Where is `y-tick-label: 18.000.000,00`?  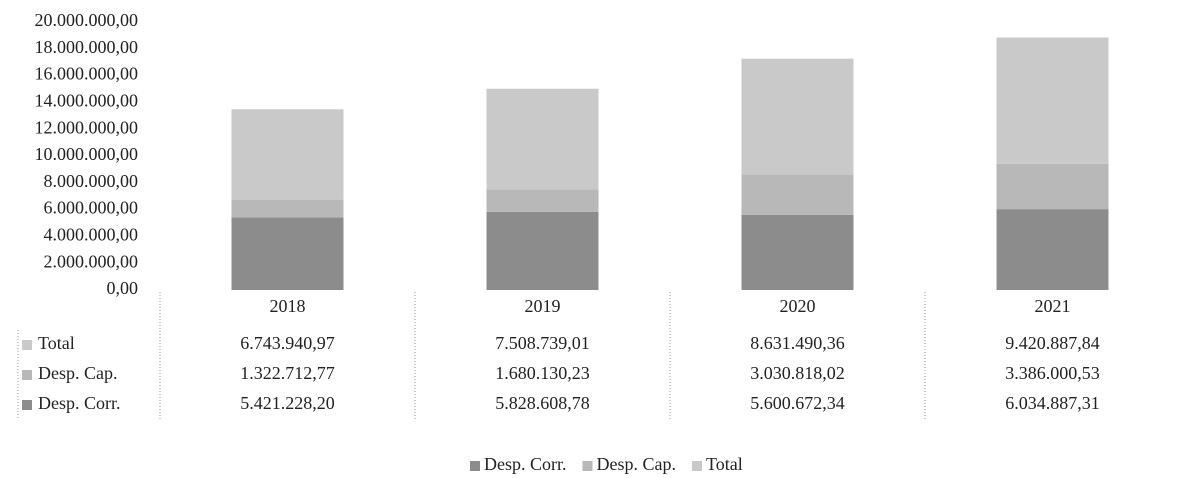
y-tick-label: 18.000.000,00 is located at coordinates (87, 47).